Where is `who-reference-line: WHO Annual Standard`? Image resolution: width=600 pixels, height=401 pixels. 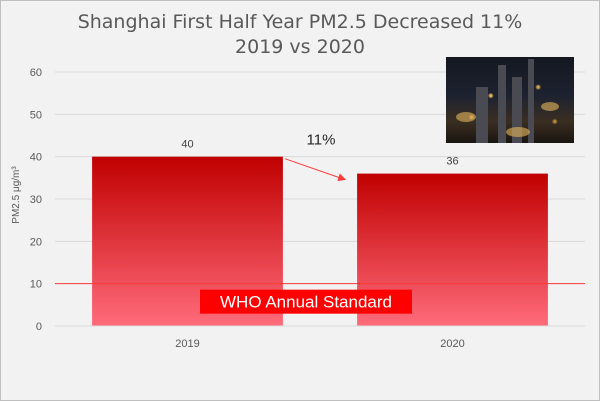
who-reference-line: WHO Annual Standard is located at coordinates (320, 298).